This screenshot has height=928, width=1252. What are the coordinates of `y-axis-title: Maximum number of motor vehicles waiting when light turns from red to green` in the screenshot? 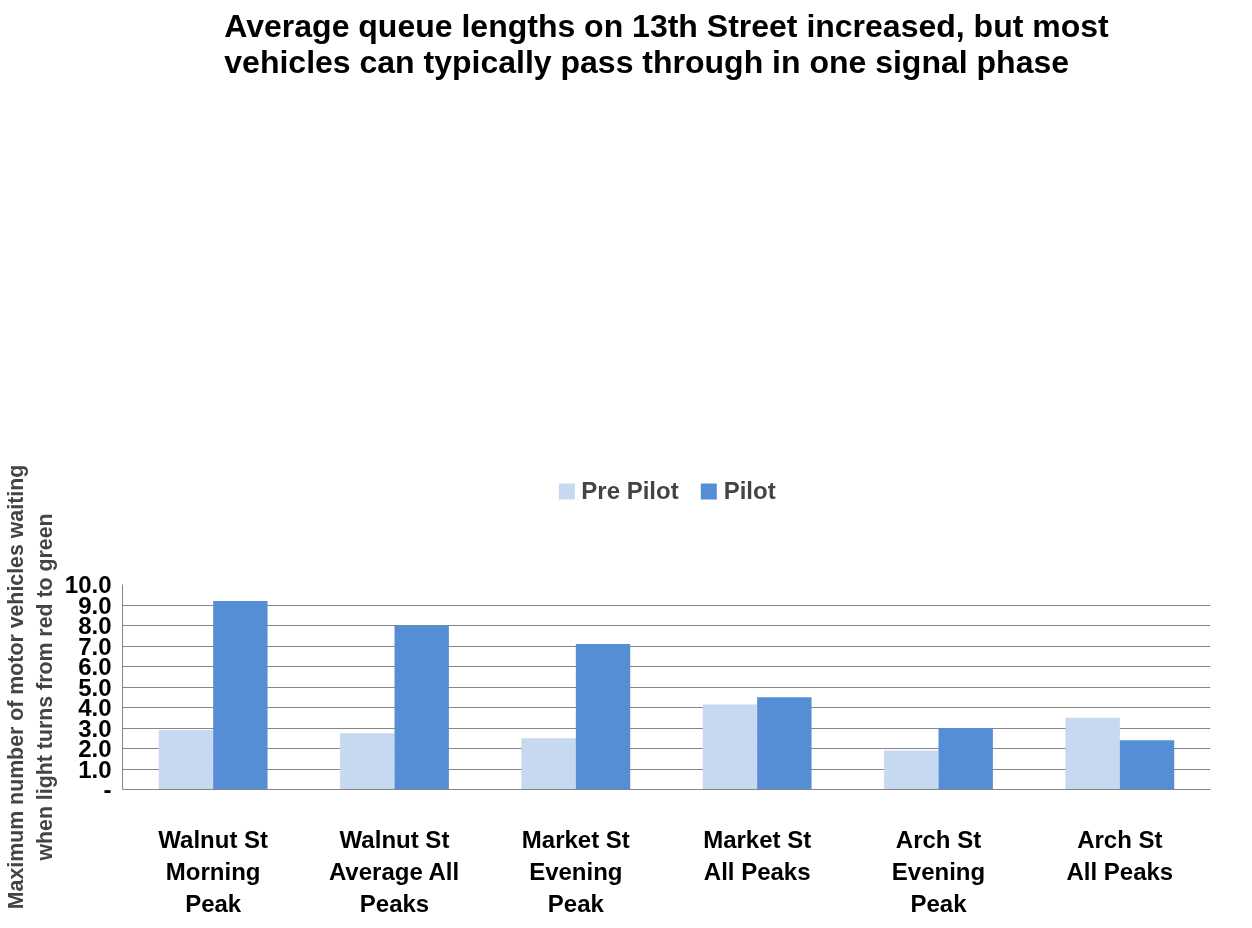 It's located at (30, 687).